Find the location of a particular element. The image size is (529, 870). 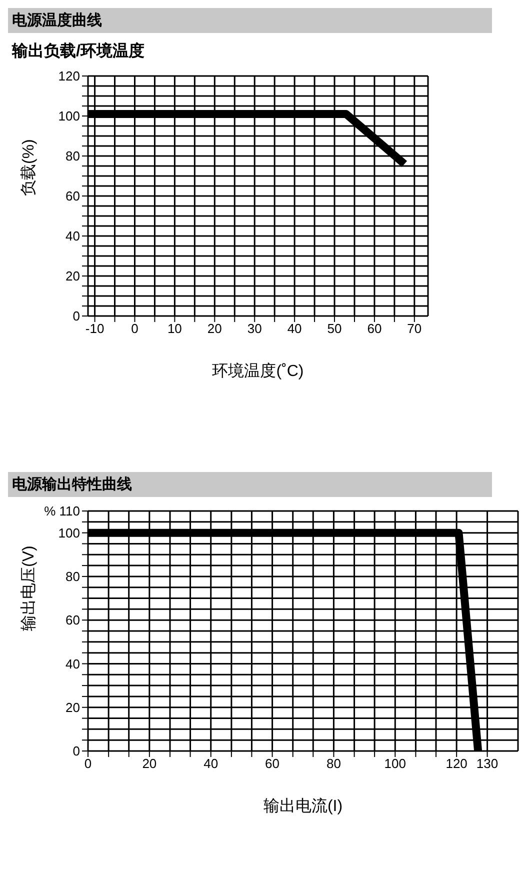

chart-title: 电源温度曲线 is located at coordinates (250, 20).